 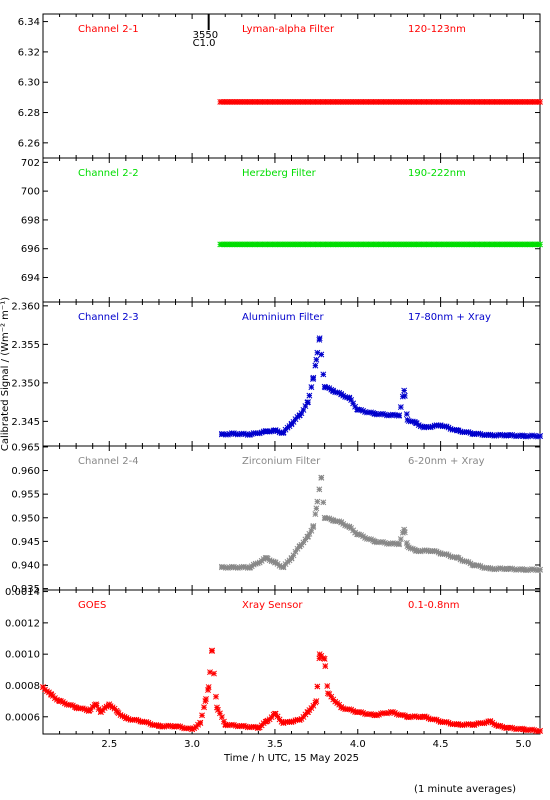 What do you see at coordinates (30, 220) in the screenshot?
I see `y-tick-label: 698` at bounding box center [30, 220].